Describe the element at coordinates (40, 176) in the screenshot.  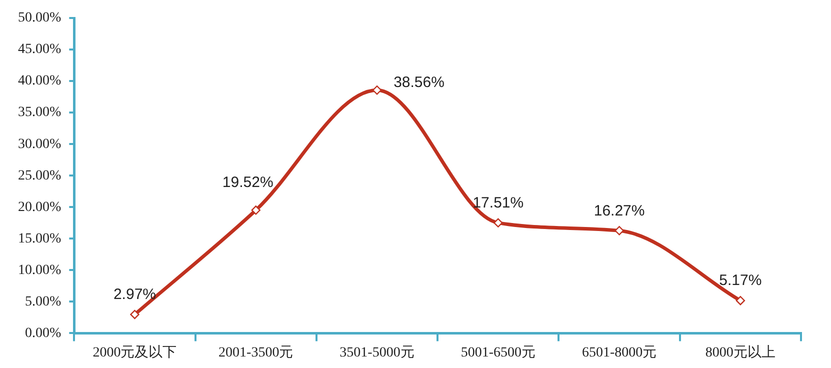
I see `y-tick-label: 25.00%` at that location.